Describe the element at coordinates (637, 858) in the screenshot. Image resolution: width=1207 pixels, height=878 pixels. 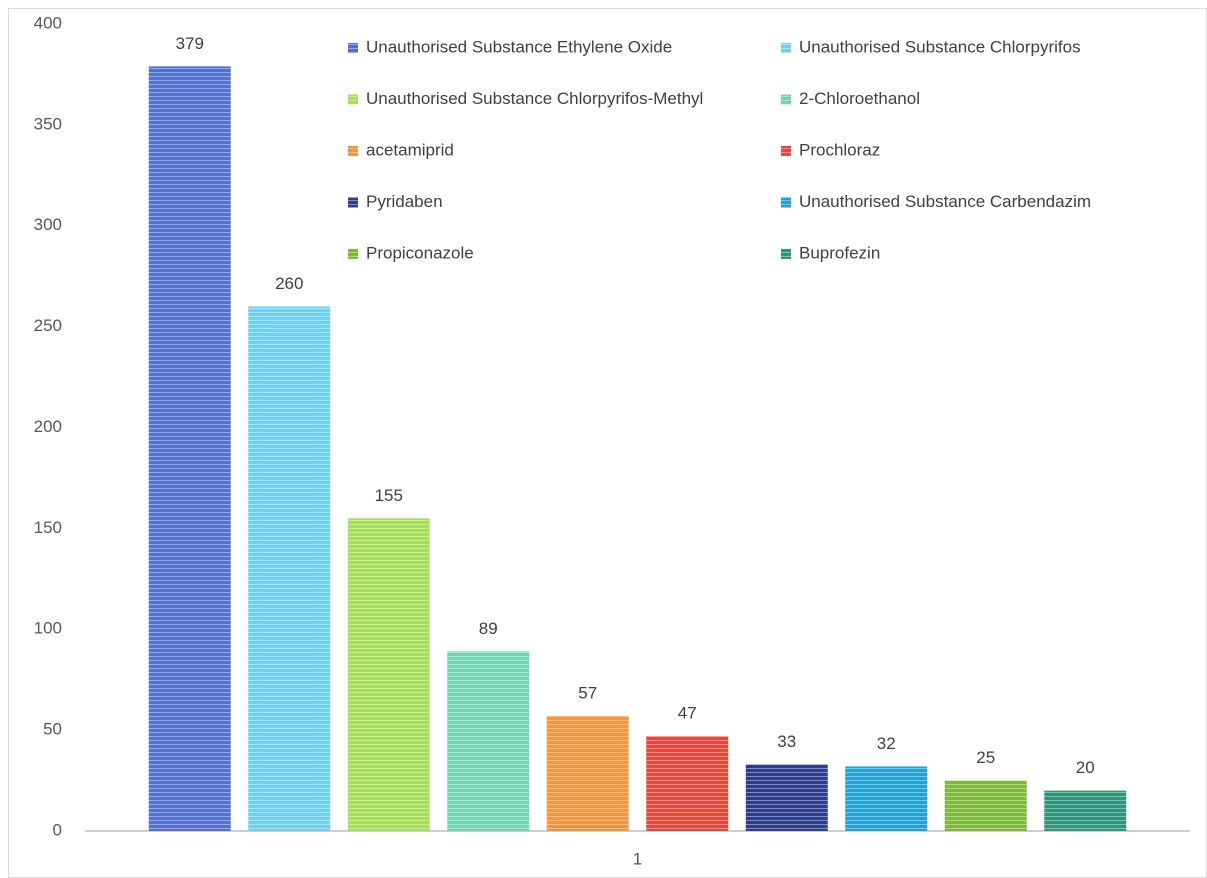
I see `x-tick-label: 1` at that location.